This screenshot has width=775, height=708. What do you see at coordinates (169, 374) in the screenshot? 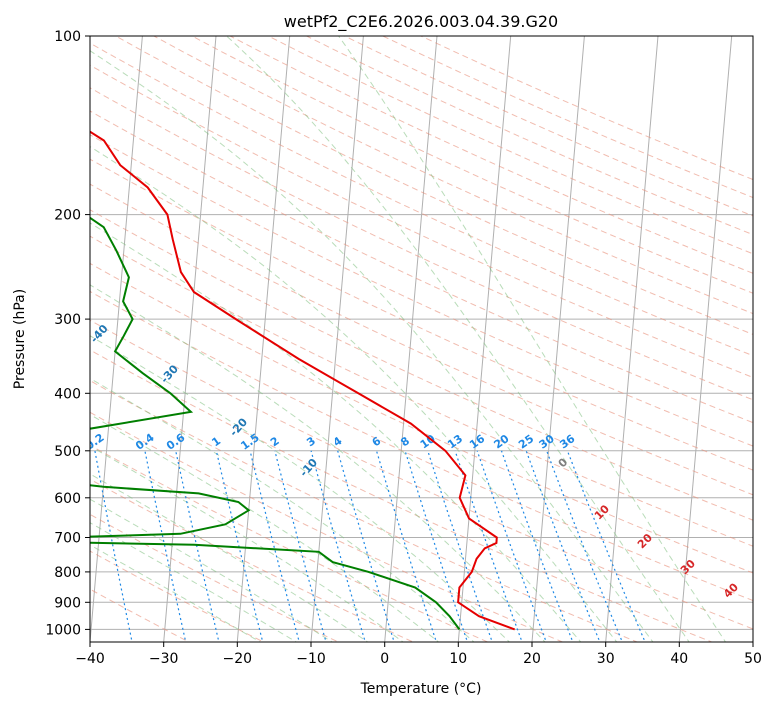
I see `dry-adiabat-label: -30` at bounding box center [169, 374].